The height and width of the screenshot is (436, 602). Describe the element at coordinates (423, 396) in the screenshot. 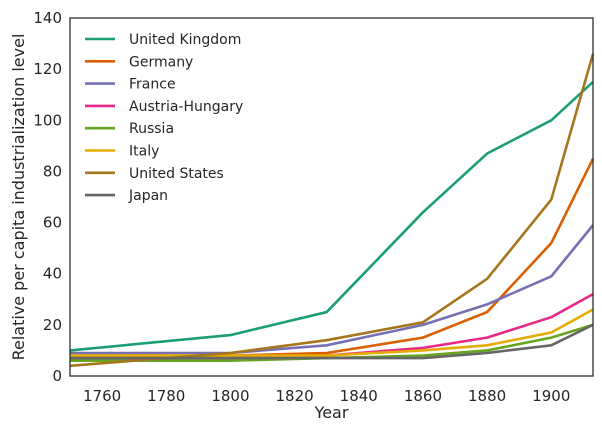

I see `x-tick-label-5: 1860` at that location.